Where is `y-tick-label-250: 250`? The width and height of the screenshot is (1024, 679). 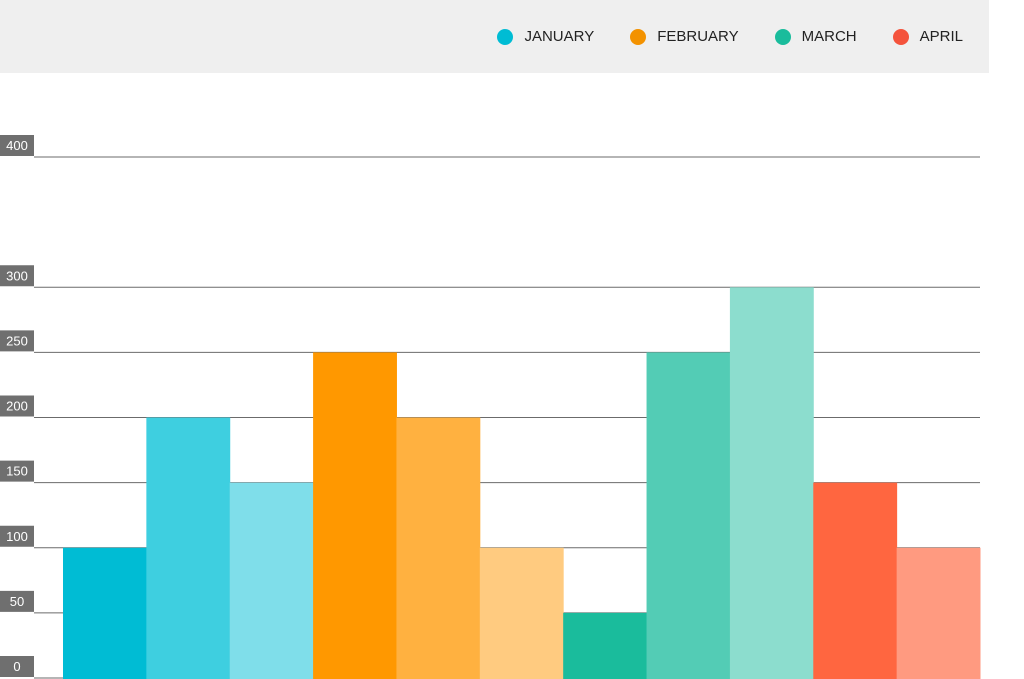 y-tick-label-250: 250 is located at coordinates (17, 340).